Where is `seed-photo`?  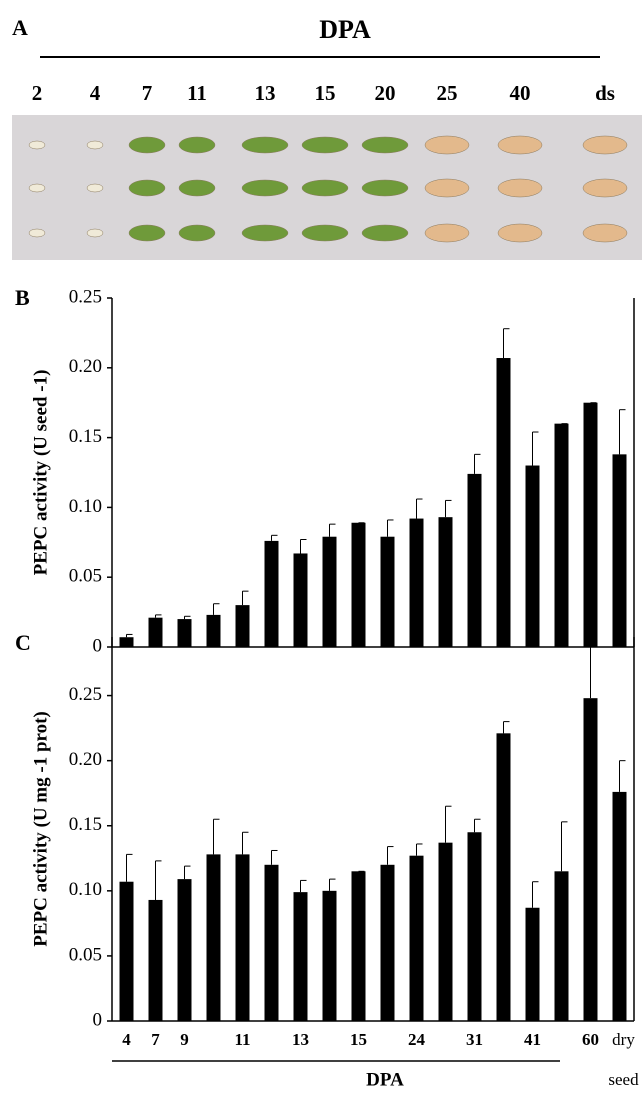
seed-photo is located at coordinates (328, 189).